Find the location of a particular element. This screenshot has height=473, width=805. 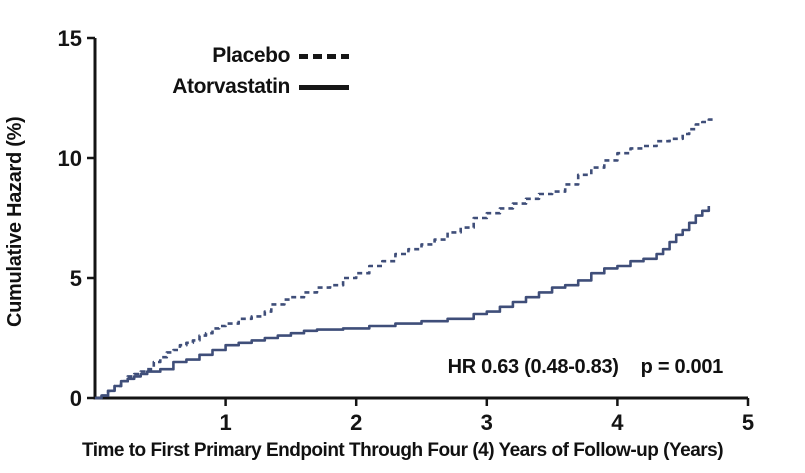

x-tick-label: 2 is located at coordinates (356, 422).